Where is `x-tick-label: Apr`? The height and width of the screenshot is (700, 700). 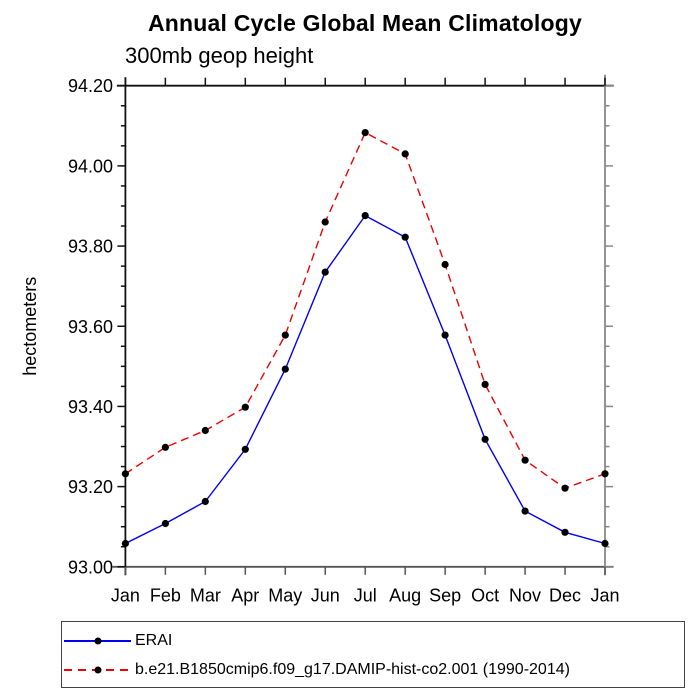 x-tick-label: Apr is located at coordinates (245, 596).